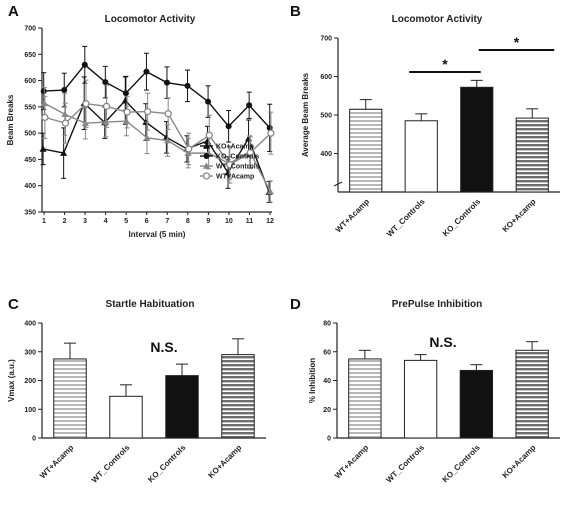  What do you see at coordinates (270, 221) in the screenshot?
I see `x-tick-label-a: 12` at bounding box center [270, 221].